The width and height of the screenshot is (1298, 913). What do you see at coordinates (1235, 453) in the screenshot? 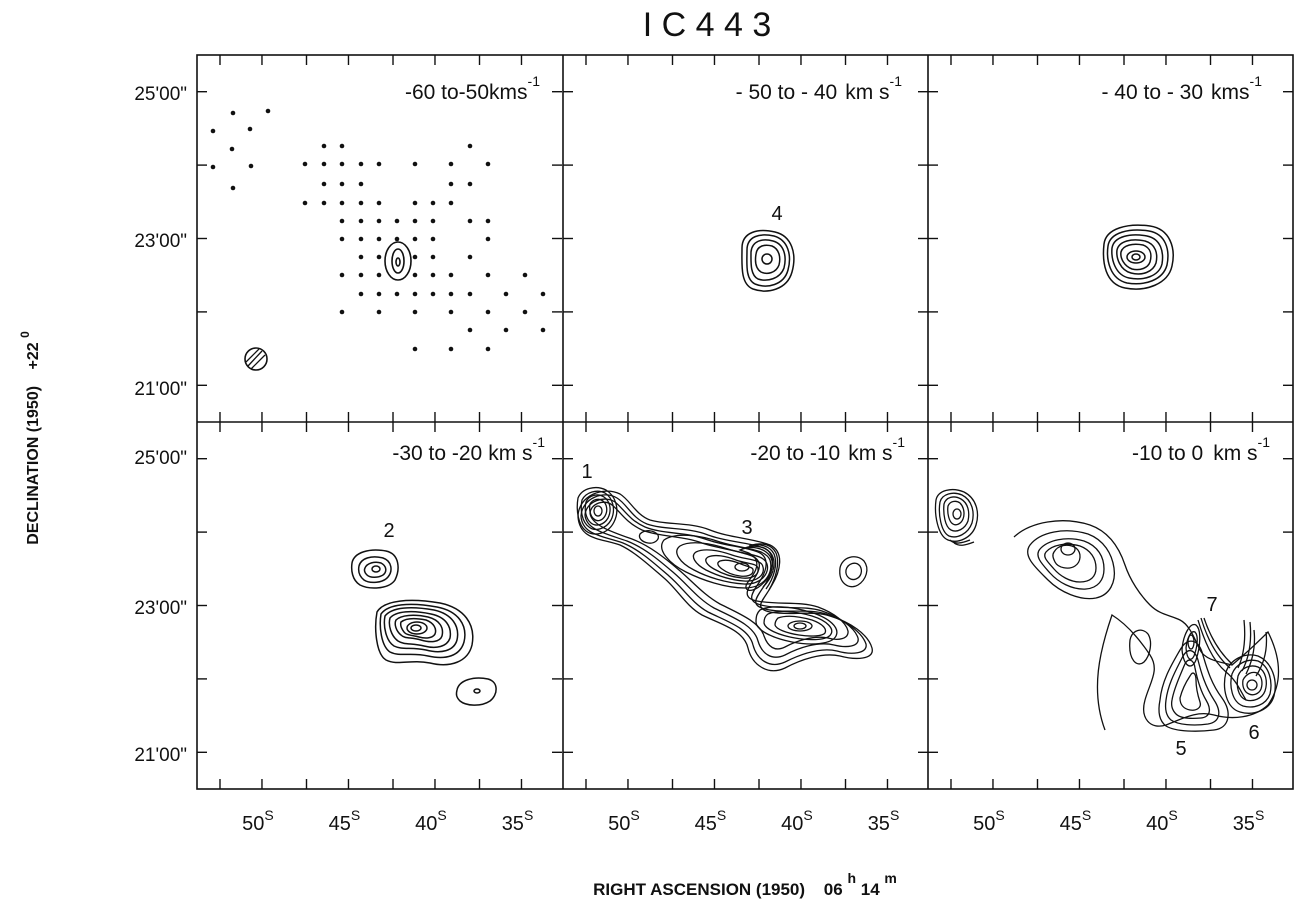
I see `panel-6-unit: km s` at bounding box center [1235, 453].